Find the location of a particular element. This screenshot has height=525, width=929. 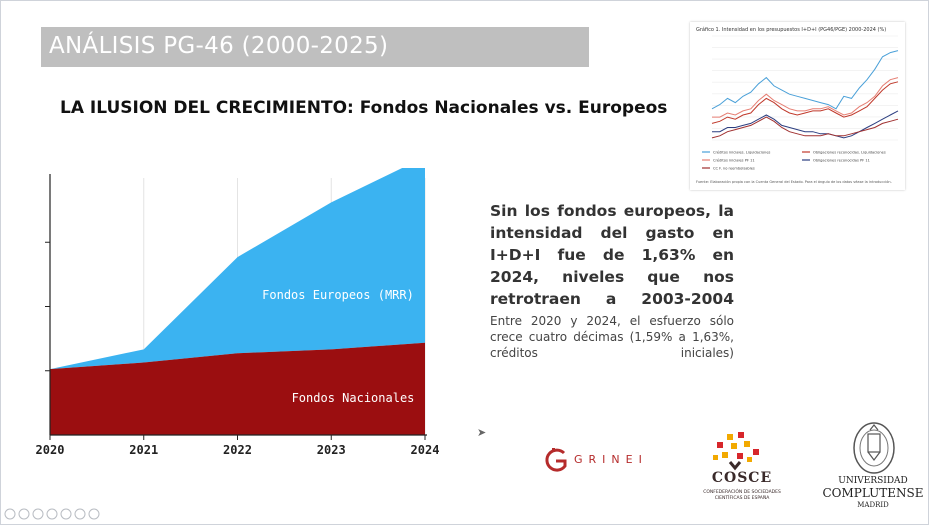

ucm-line3: MADRID is located at coordinates (873, 505).